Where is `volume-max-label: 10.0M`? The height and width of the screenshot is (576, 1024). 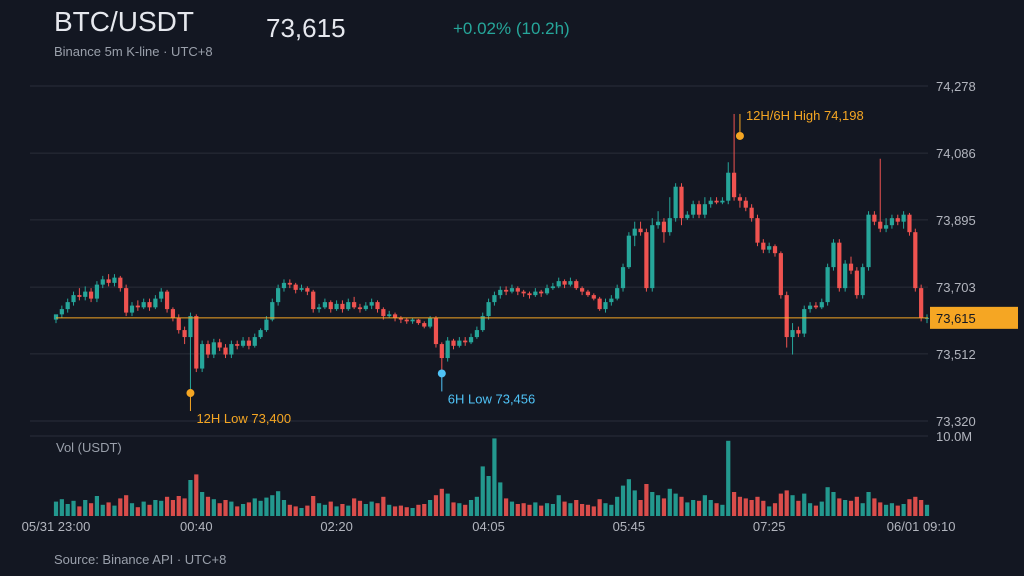
volume-max-label: 10.0M is located at coordinates (954, 436).